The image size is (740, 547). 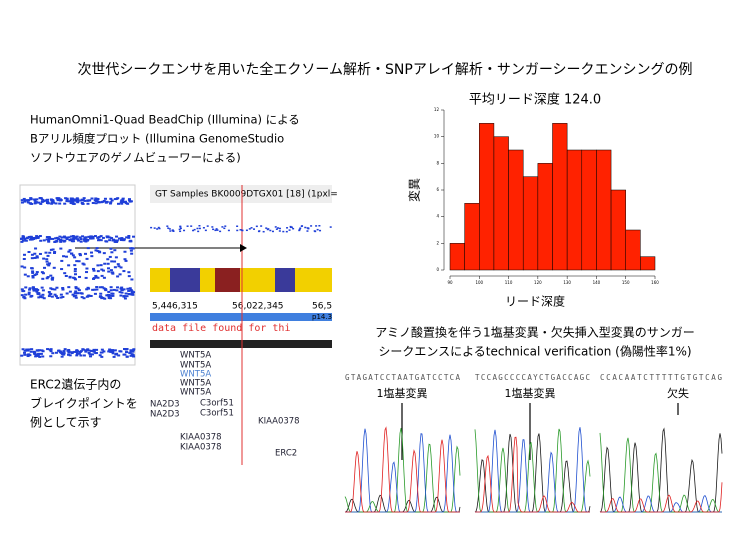 I want to click on chromosome-band, so click(x=185, y=280).